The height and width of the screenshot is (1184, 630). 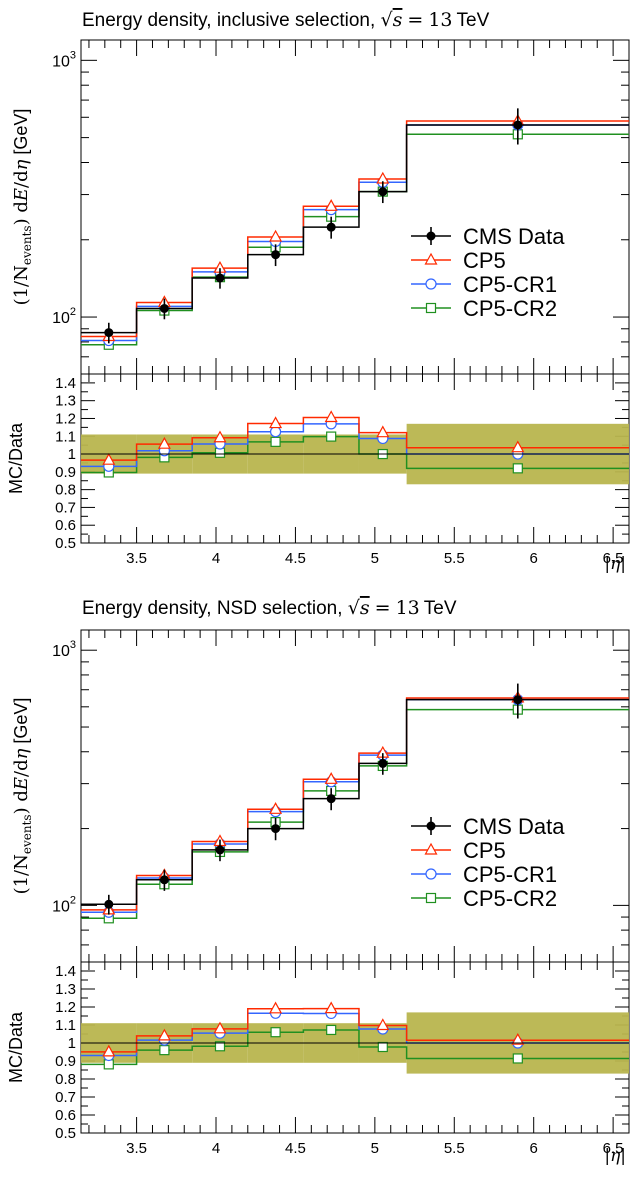 I want to click on sqrt-symbol: √, so click(x=387, y=20).